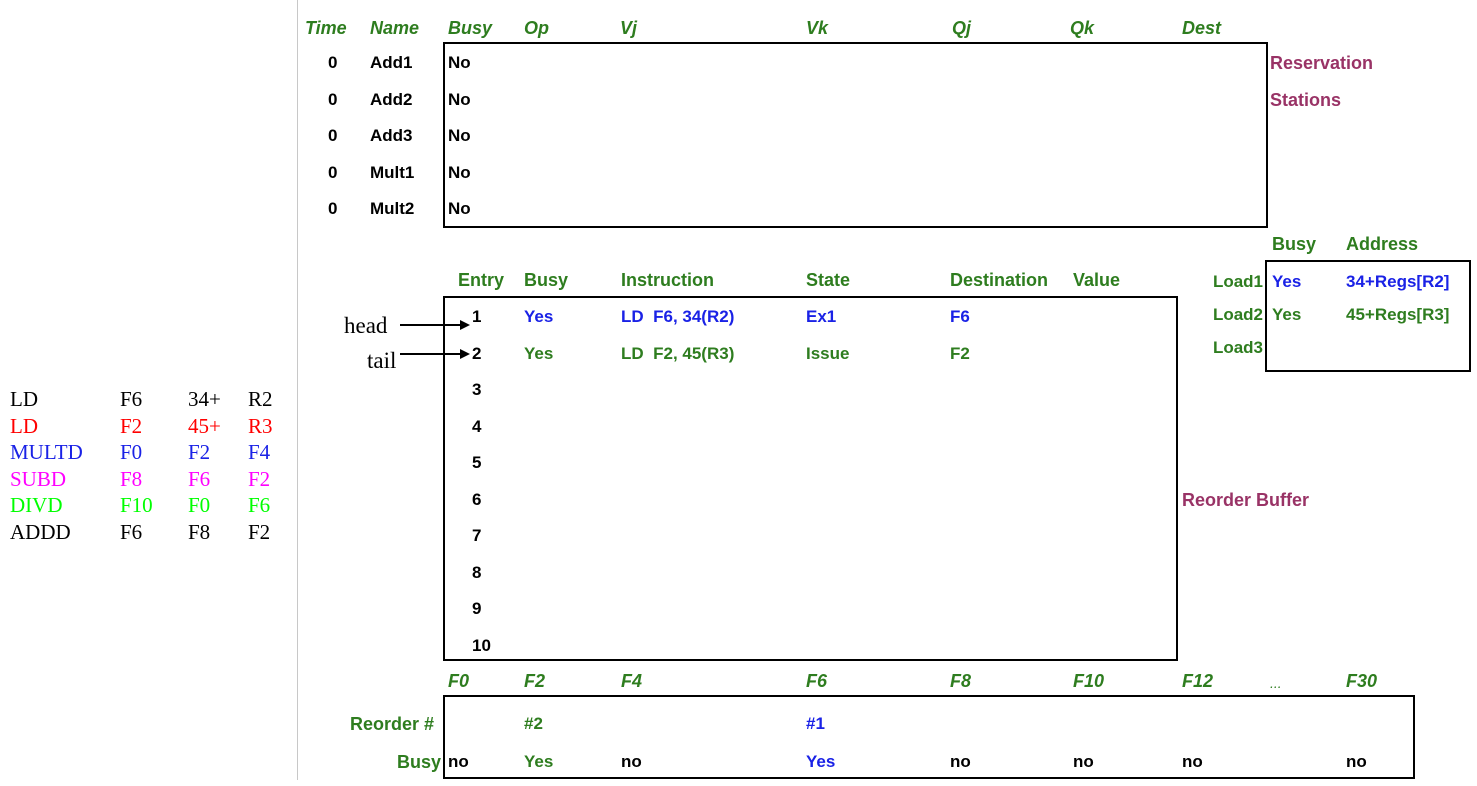 The image size is (1477, 786). I want to click on rob-instruction: LD F6, 34(R2), so click(678, 316).